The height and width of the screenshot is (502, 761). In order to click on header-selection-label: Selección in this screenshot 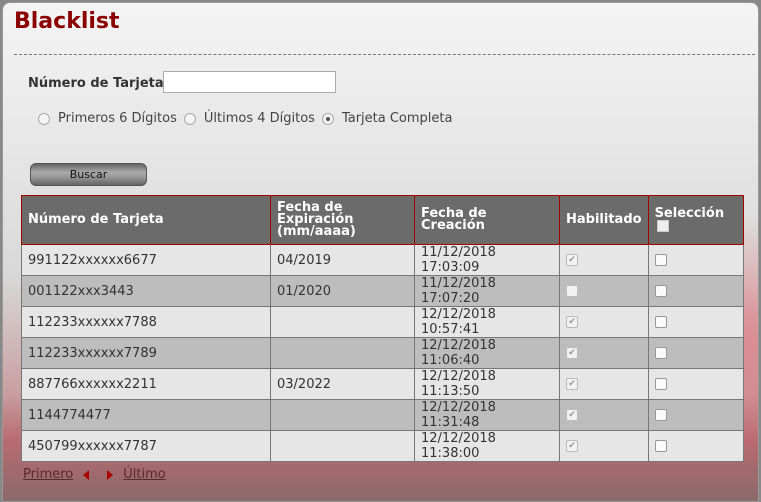, I will do `click(689, 213)`.